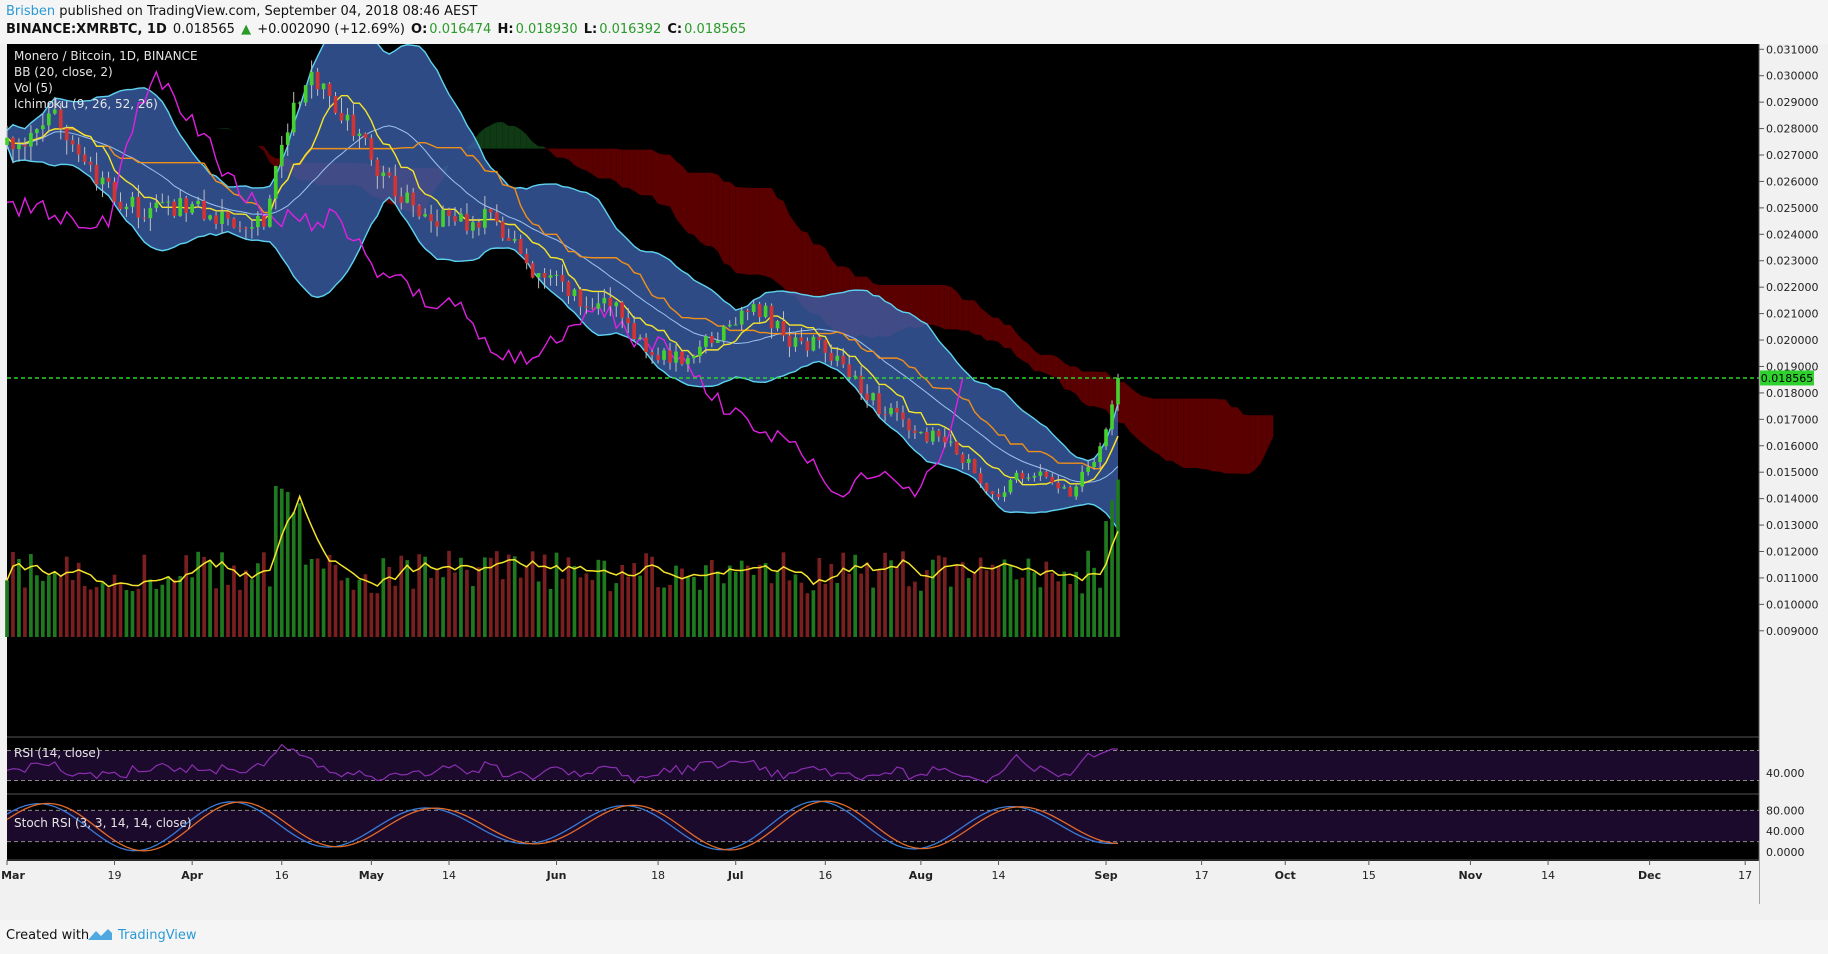  I want to click on time-tick-label: Aug, so click(921, 875).